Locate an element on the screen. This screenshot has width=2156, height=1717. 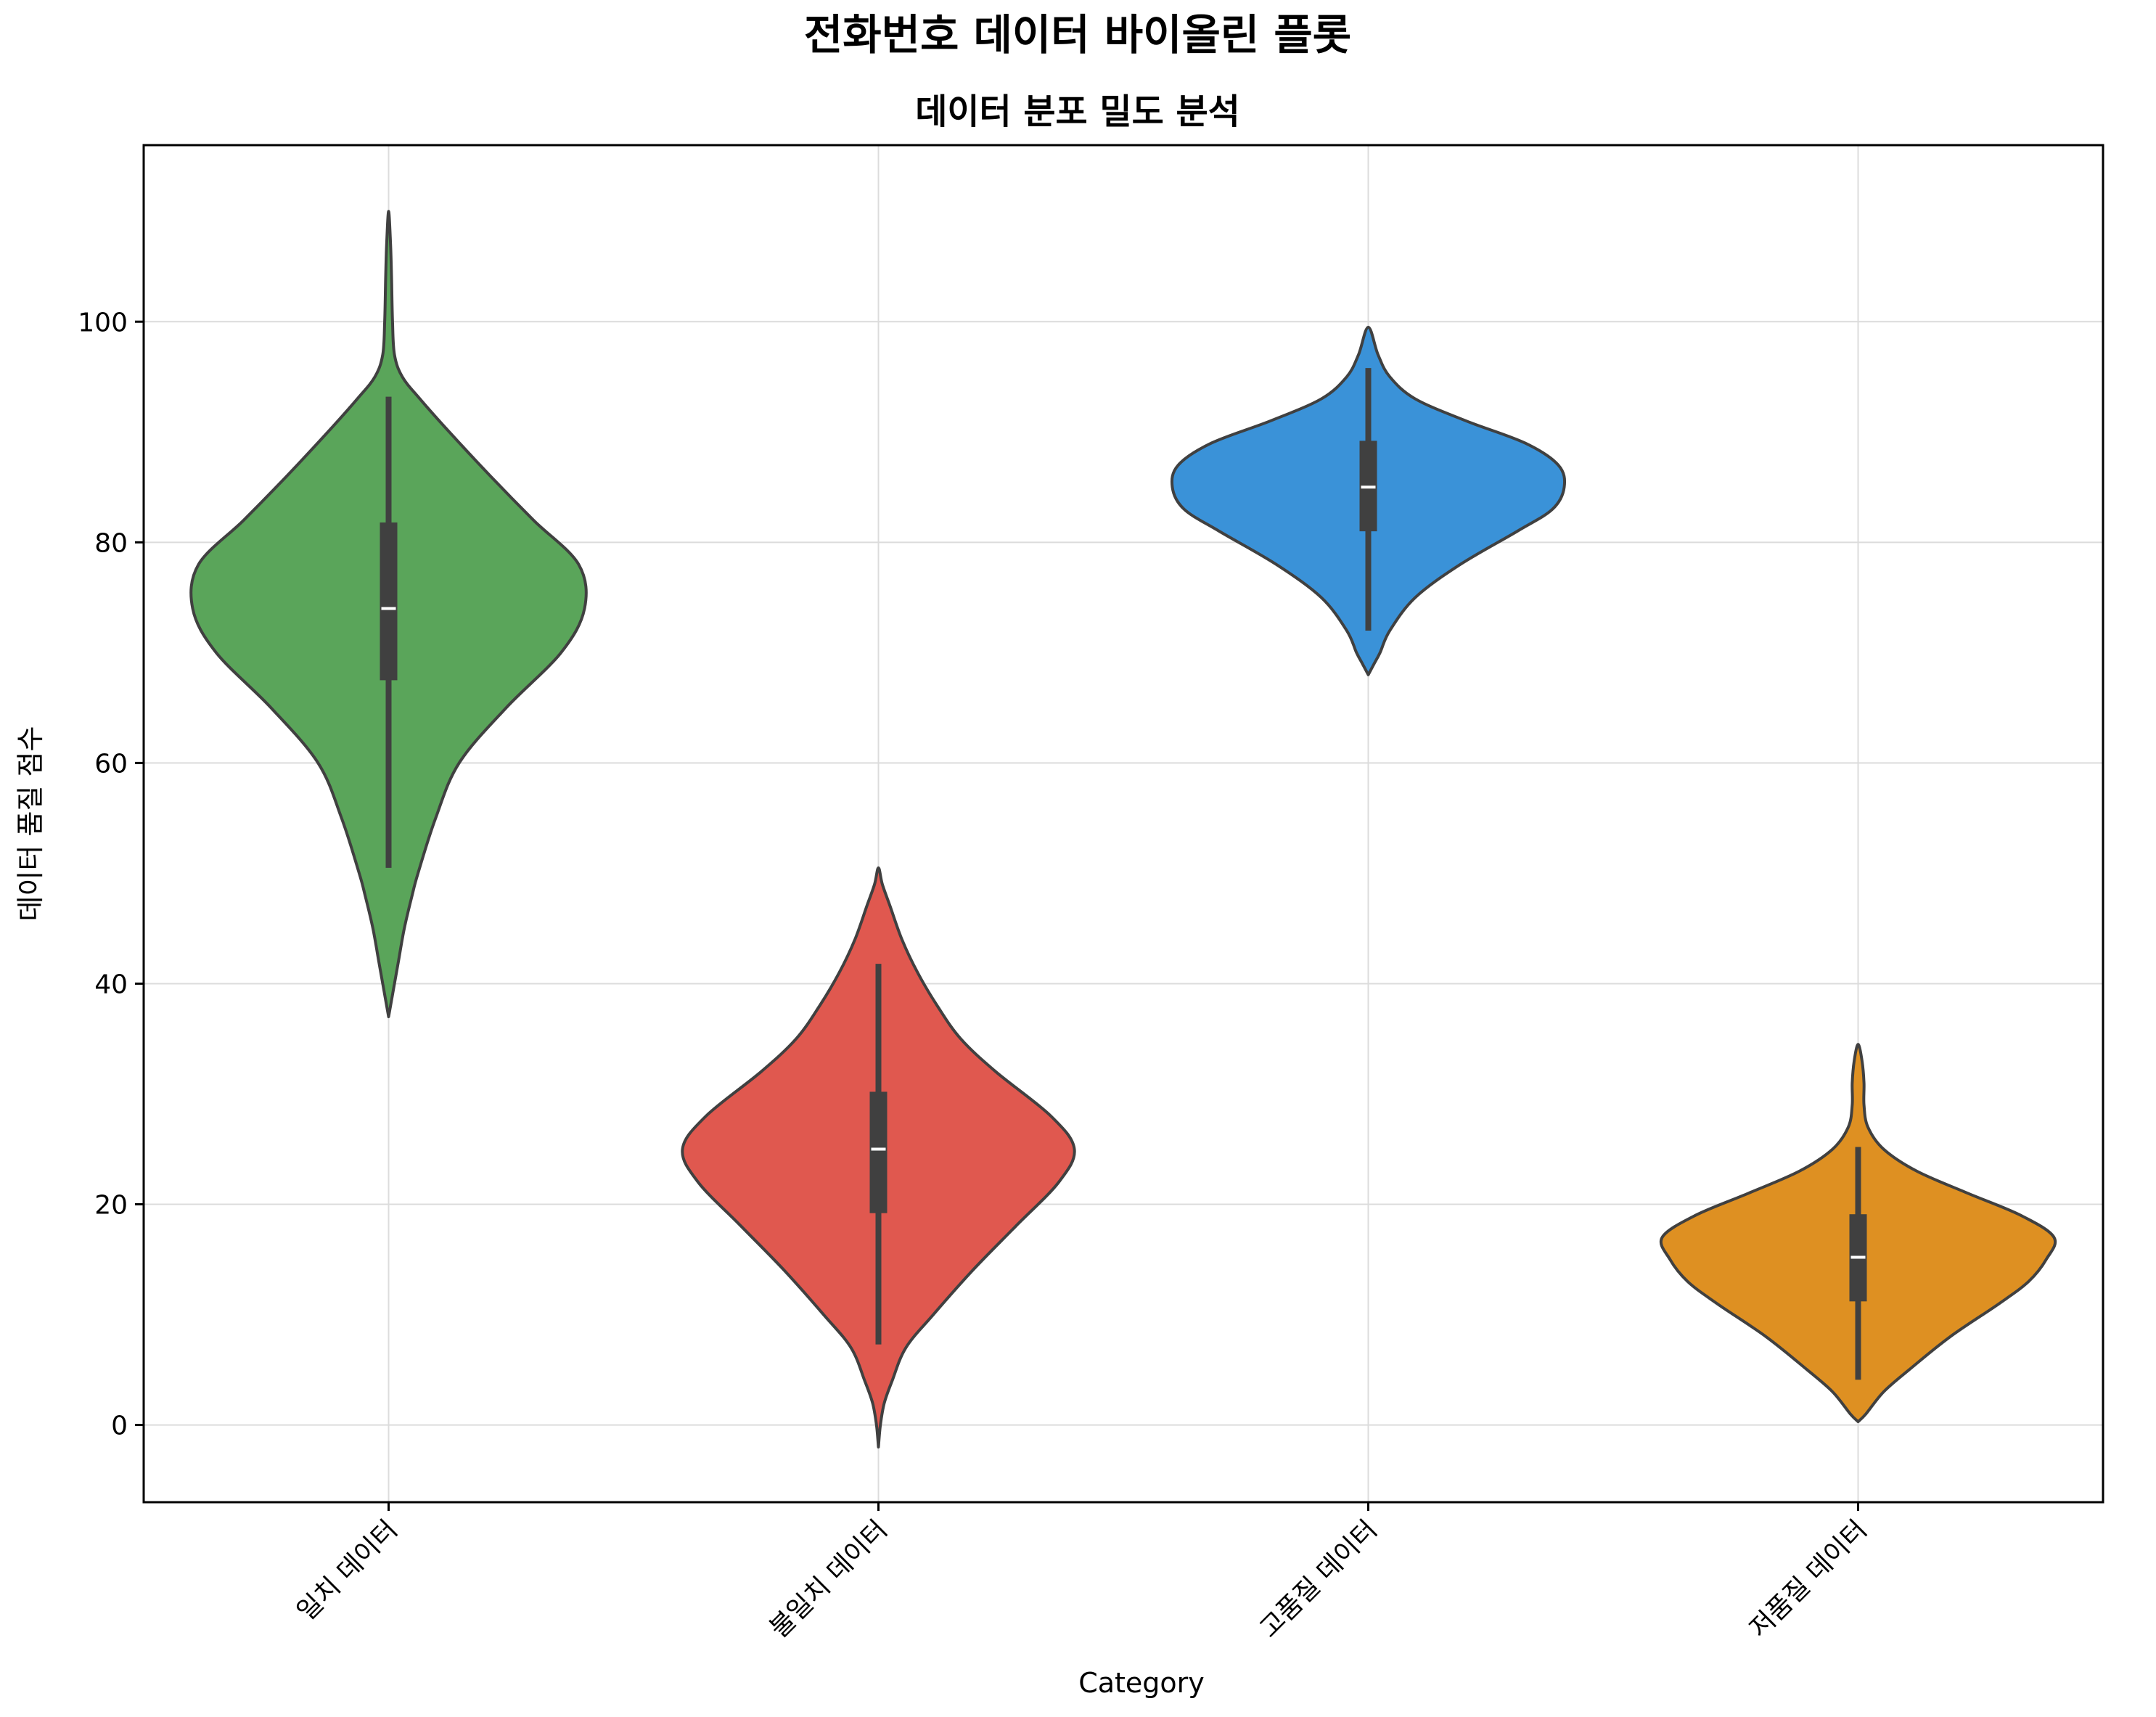
y-tick-label: 0 is located at coordinates (119, 1426).